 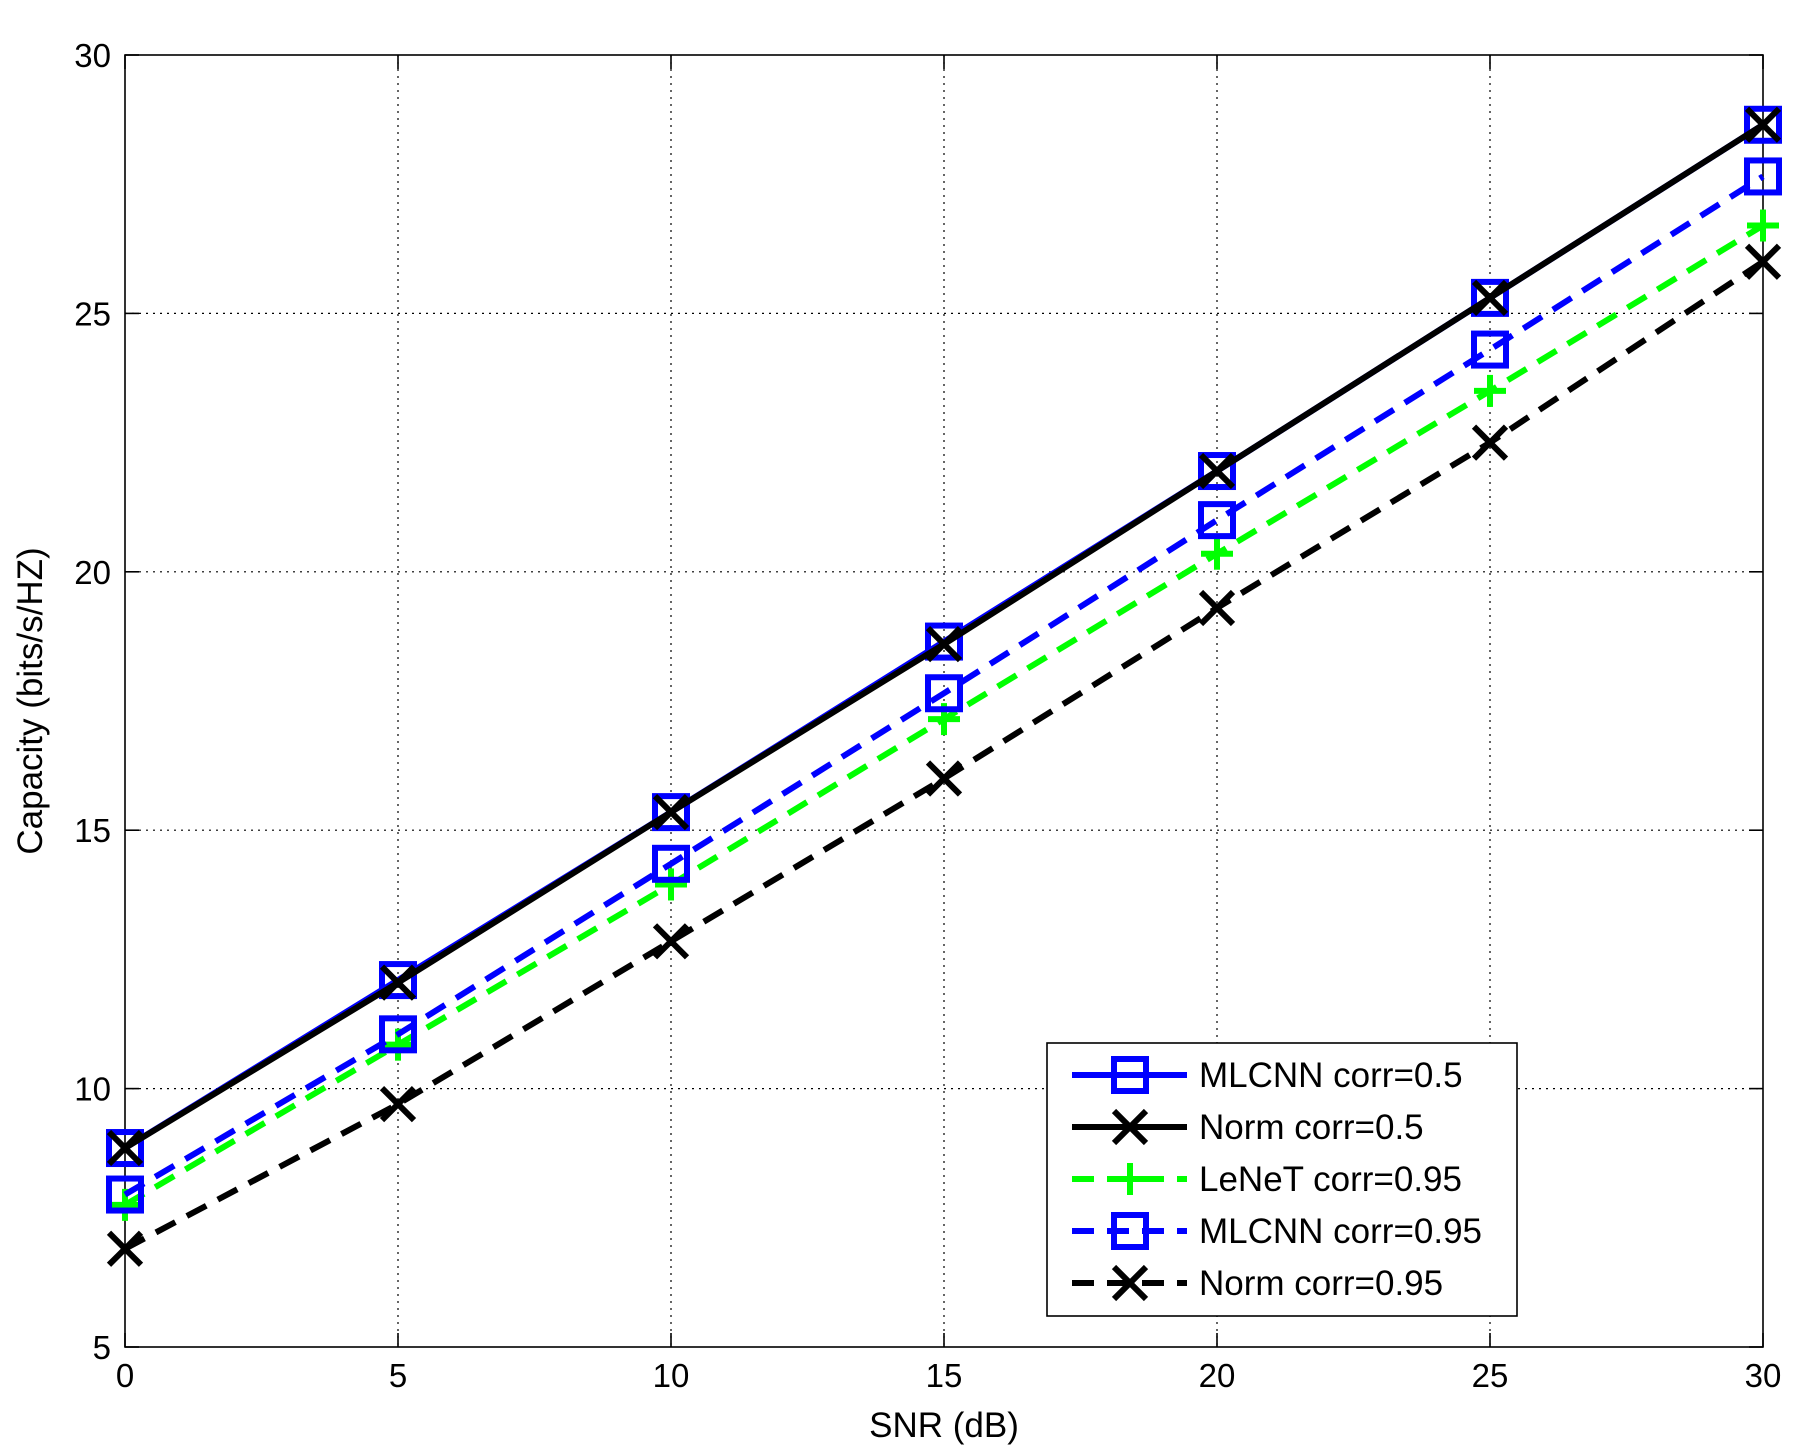 I want to click on y-tick-label: 20, so click(x=92, y=572).